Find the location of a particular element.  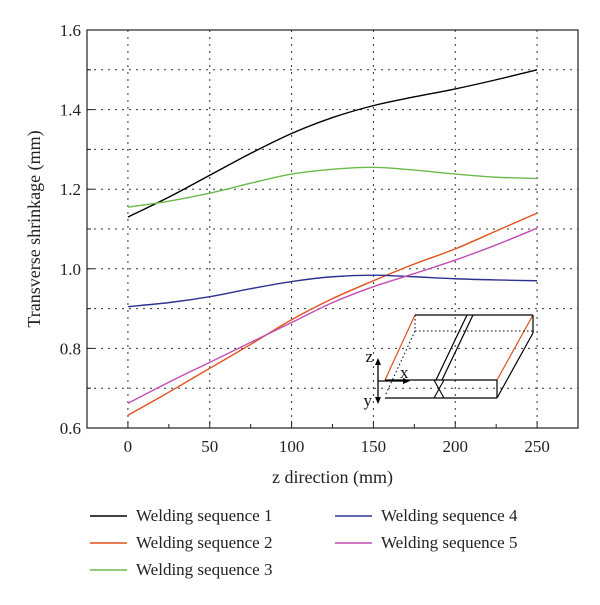

y-tick-label: 1.0 is located at coordinates (70, 269).